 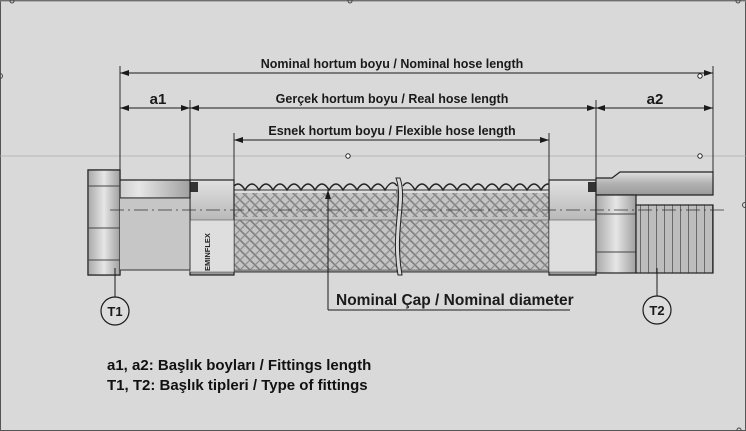 What do you see at coordinates (1, 76) in the screenshot?
I see `edge-dot-left` at bounding box center [1, 76].